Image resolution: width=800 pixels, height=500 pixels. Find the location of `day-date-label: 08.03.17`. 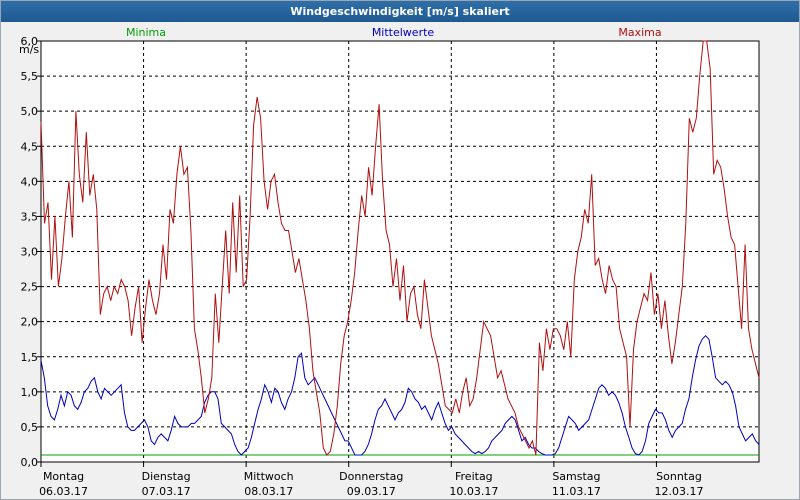

day-date-label: 08.03.17 is located at coordinates (268, 491).